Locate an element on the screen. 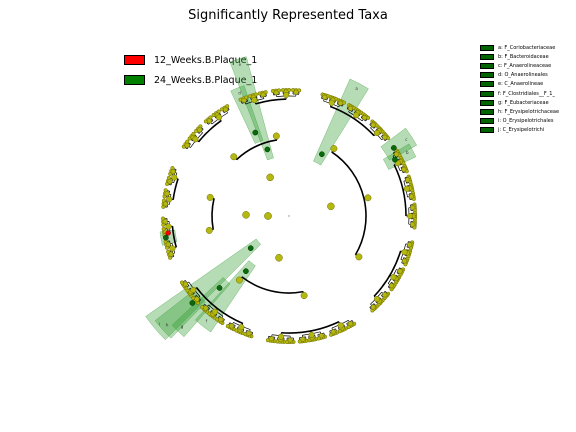  taxa-legend-label: a: F_Coriobacteriaceae is located at coordinates (527, 47).